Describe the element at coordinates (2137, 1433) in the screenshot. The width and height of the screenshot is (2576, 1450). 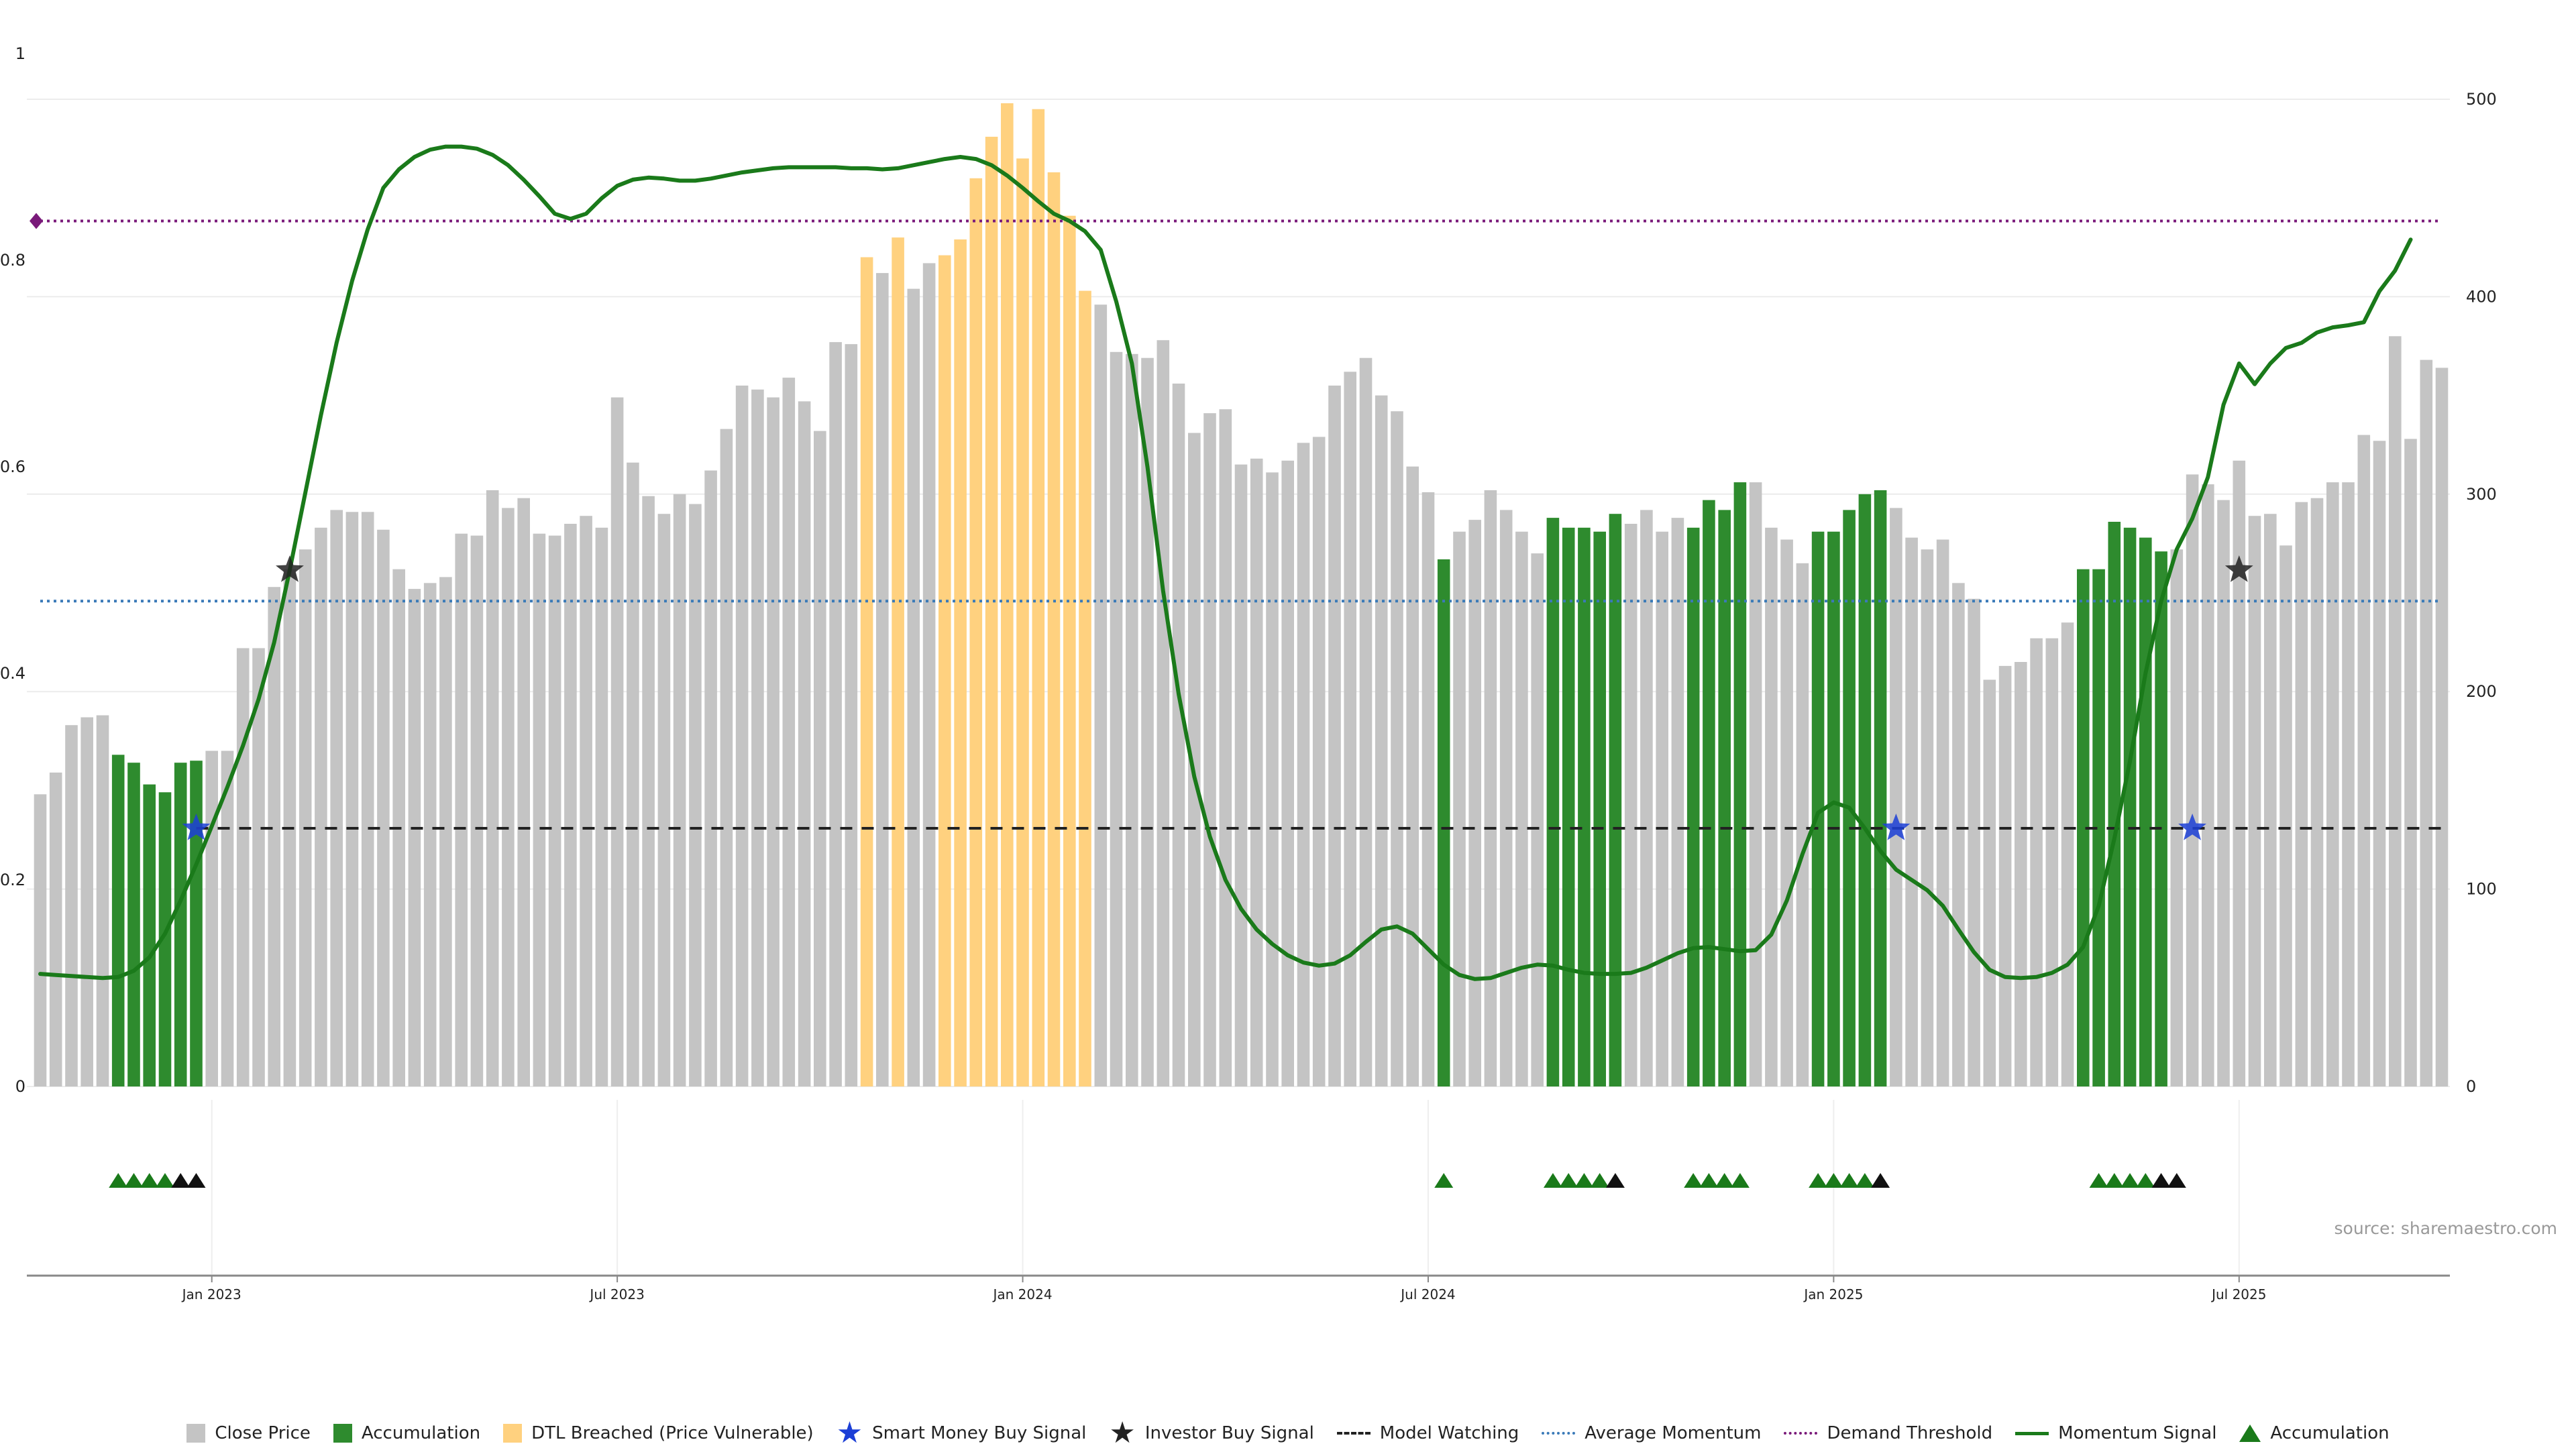
I see `legend-label: Momentum Signal` at that location.